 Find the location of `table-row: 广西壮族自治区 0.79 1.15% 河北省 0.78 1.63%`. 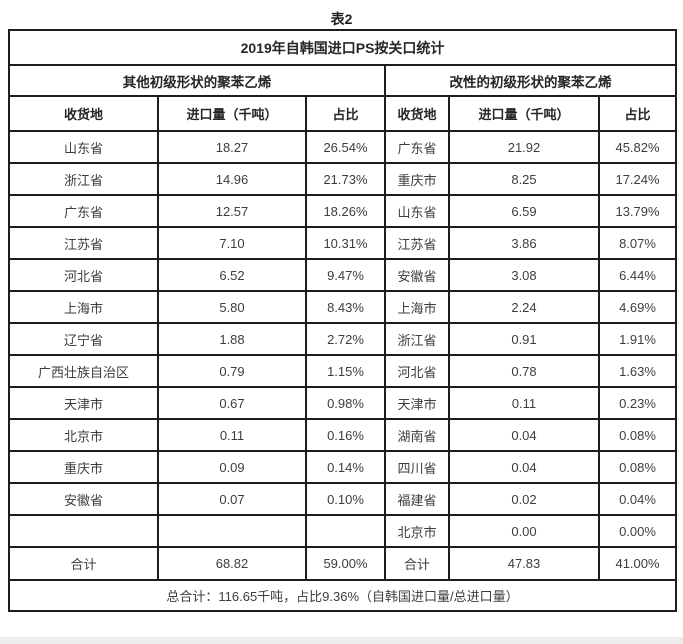

table-row: 广西壮族自治区 0.79 1.15% 河北省 0.78 1.63% is located at coordinates (343, 371).